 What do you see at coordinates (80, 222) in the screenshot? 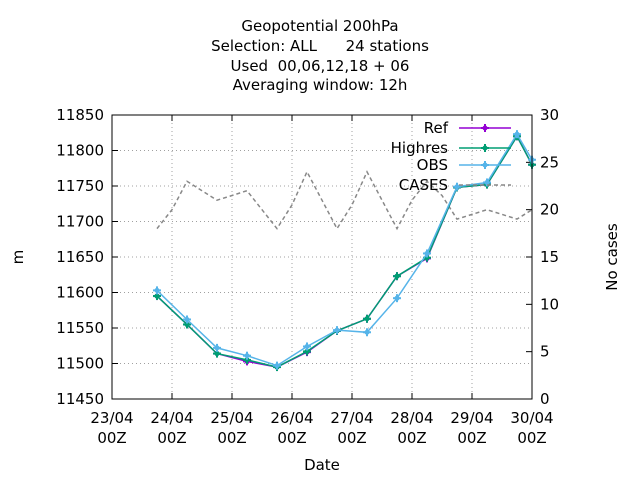
I see `y-tick-label: 11700` at bounding box center [80, 222].